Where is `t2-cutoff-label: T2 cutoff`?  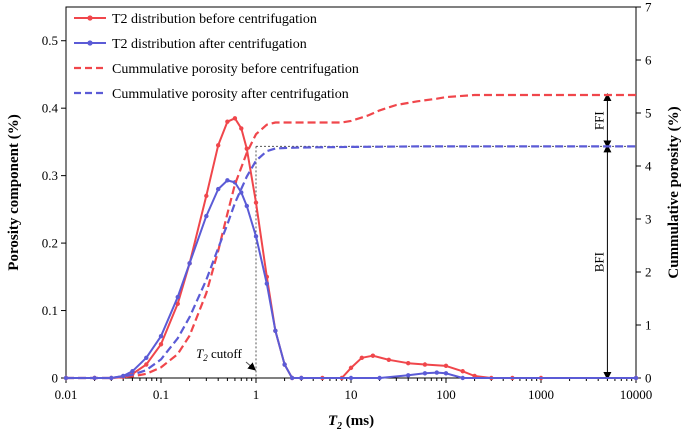 t2-cutoff-label: T2 cutoff is located at coordinates (219, 354).